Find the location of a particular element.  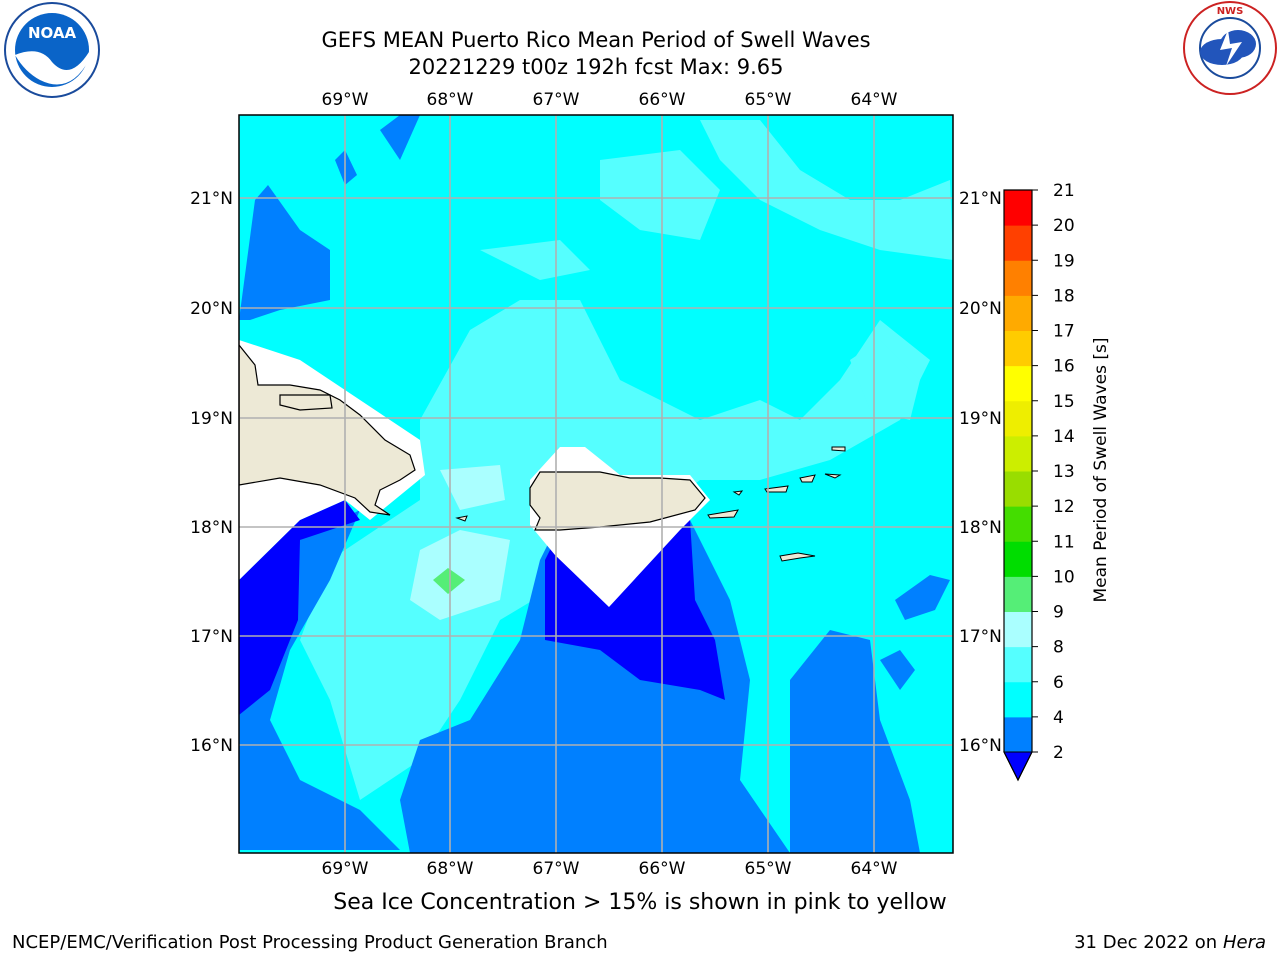

lat-label-right: 16°N is located at coordinates (980, 746).